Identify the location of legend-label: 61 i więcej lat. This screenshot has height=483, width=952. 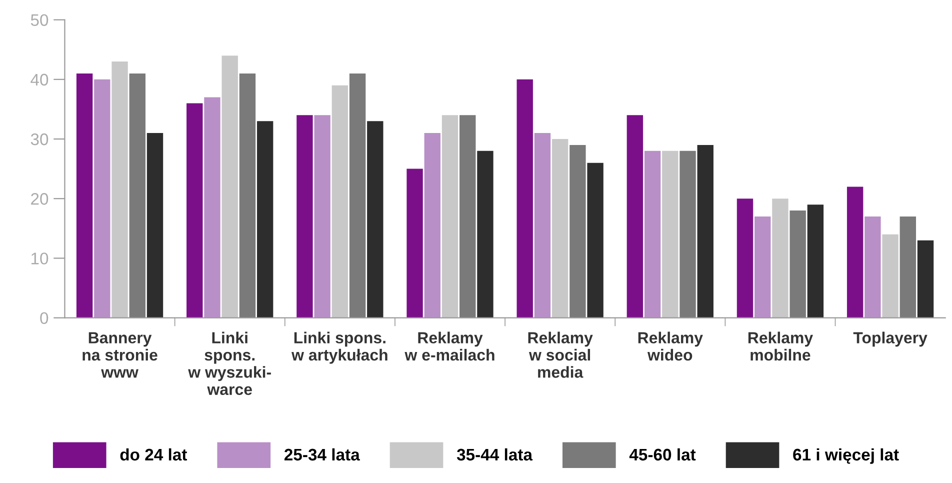
(846, 456).